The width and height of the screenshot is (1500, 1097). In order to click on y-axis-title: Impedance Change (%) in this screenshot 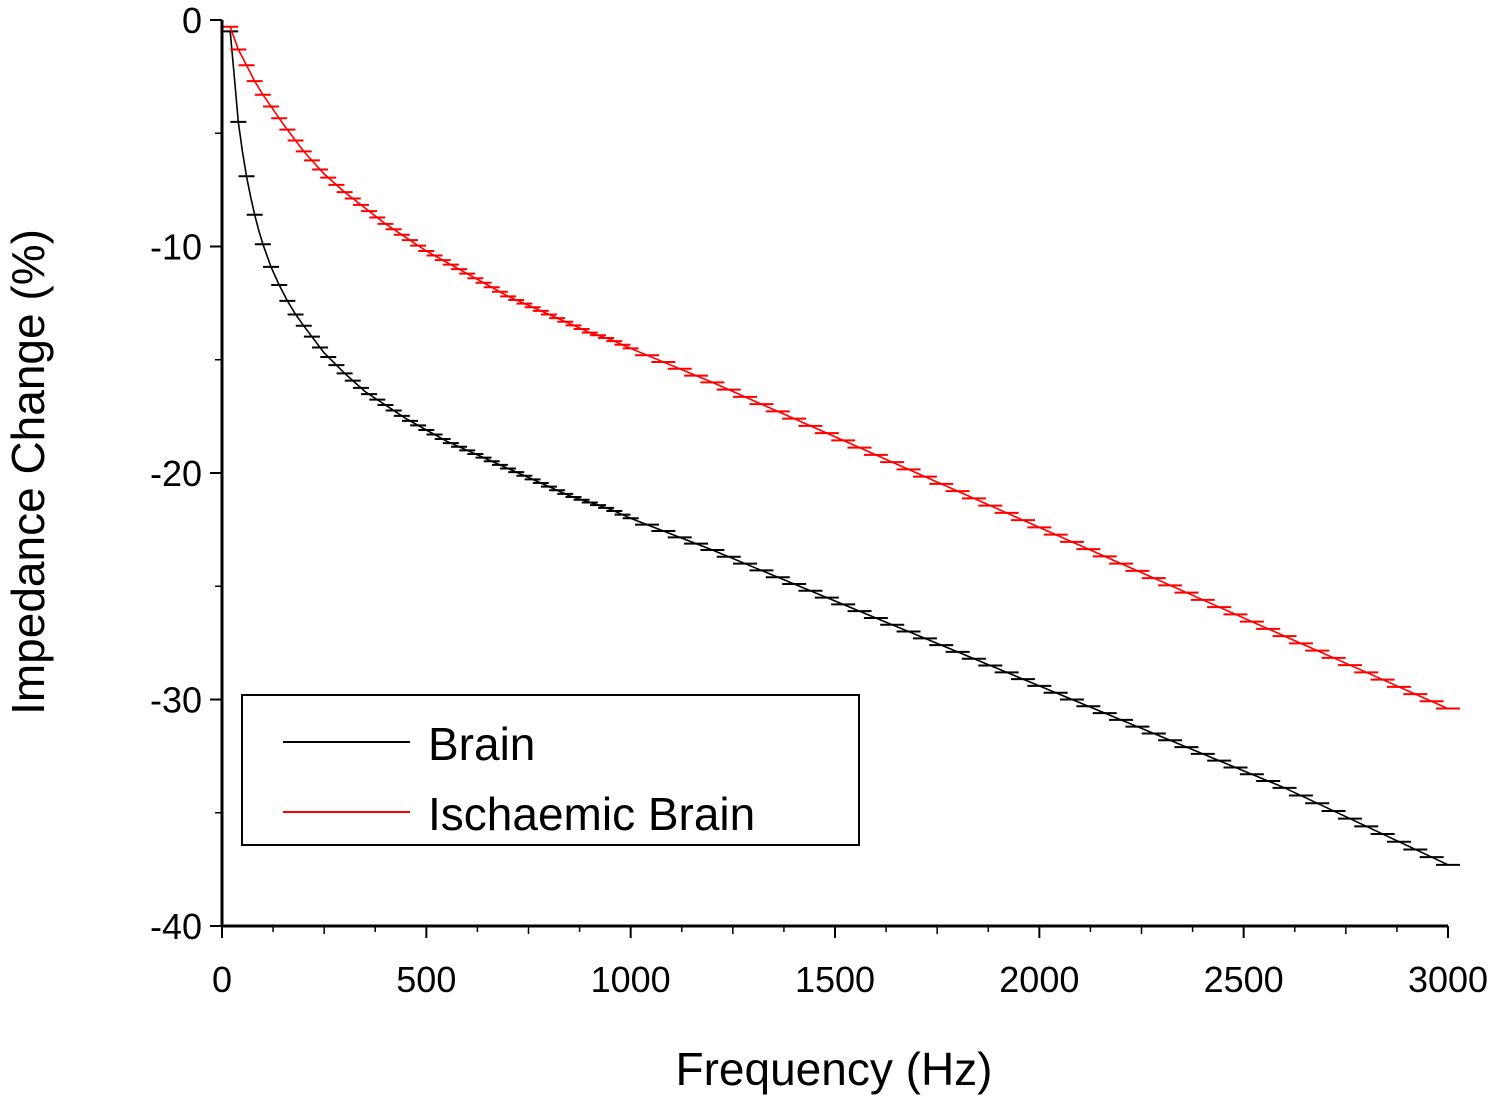, I will do `click(28, 472)`.